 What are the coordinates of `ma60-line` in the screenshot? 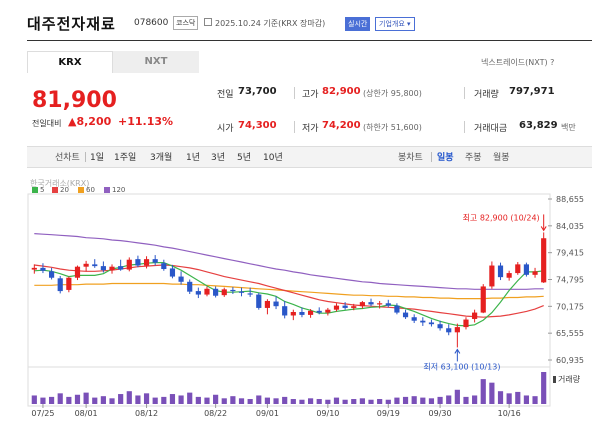 It's located at (289, 291).